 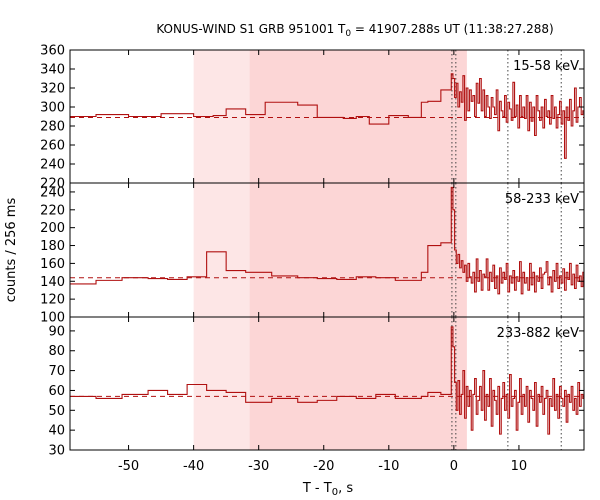 What do you see at coordinates (52, 51) in the screenshot?
I see `y-tick-label: 360` at bounding box center [52, 51].